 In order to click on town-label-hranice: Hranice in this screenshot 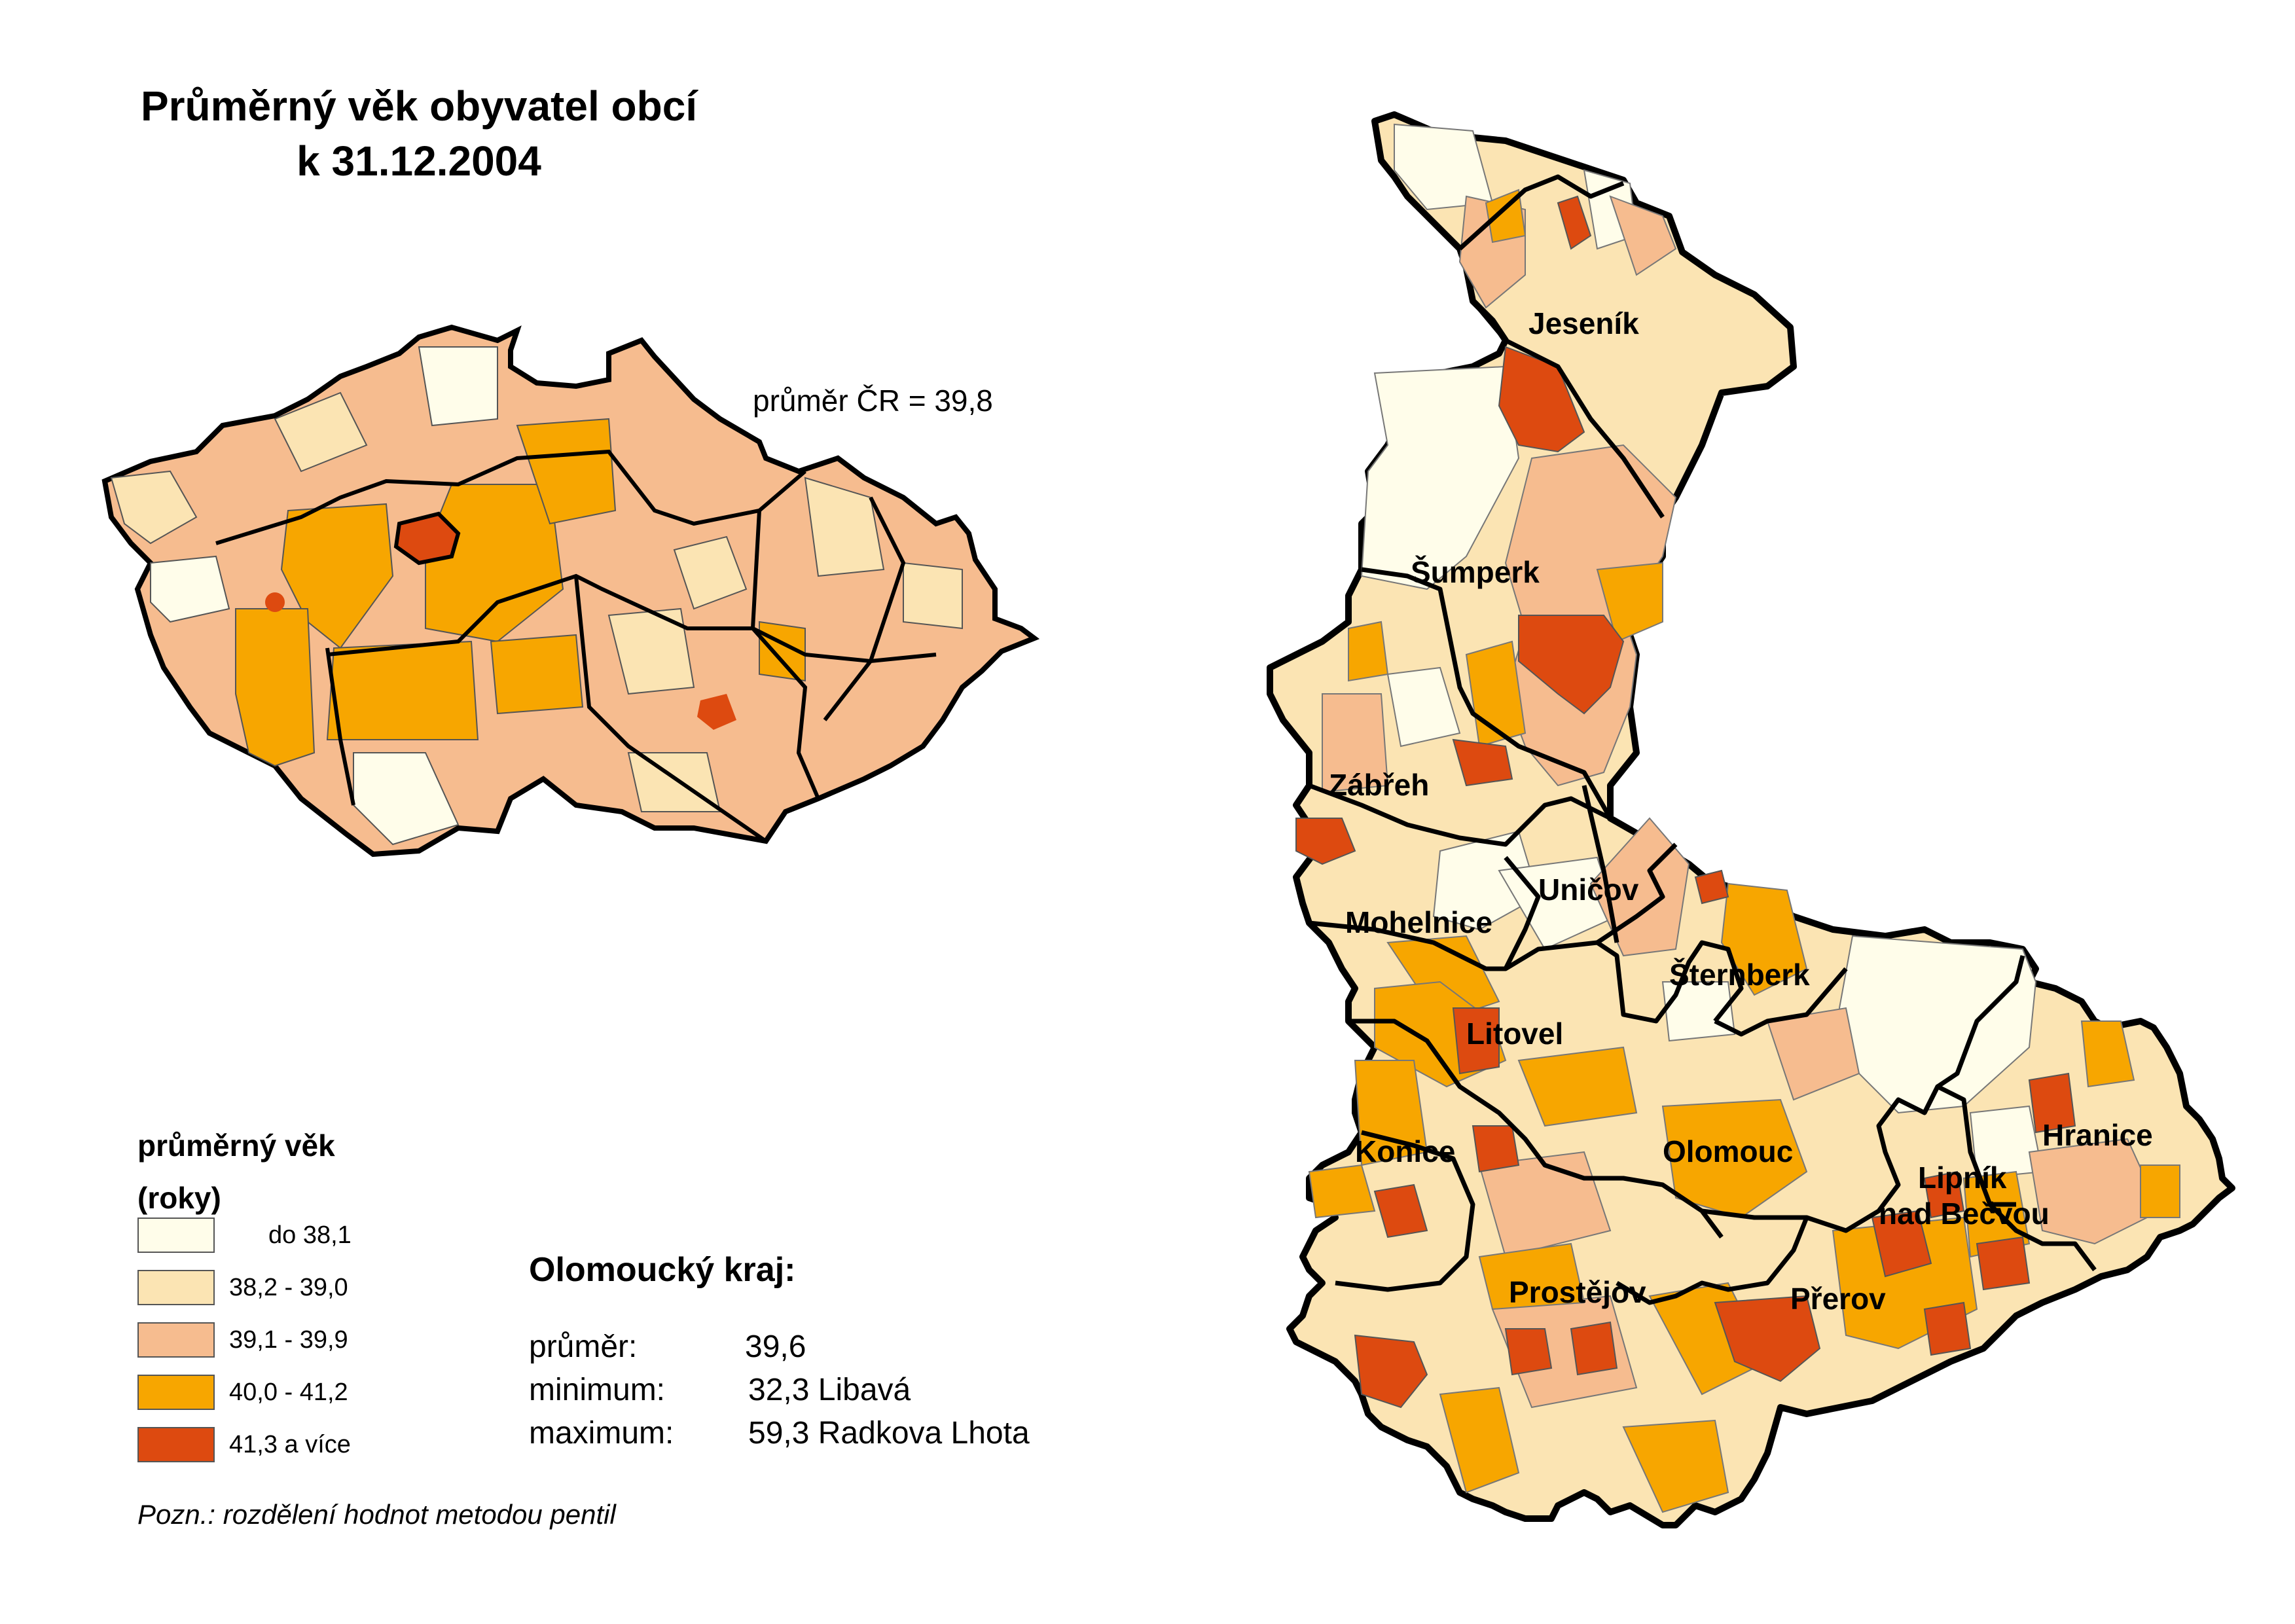, I will do `click(2097, 1135)`.